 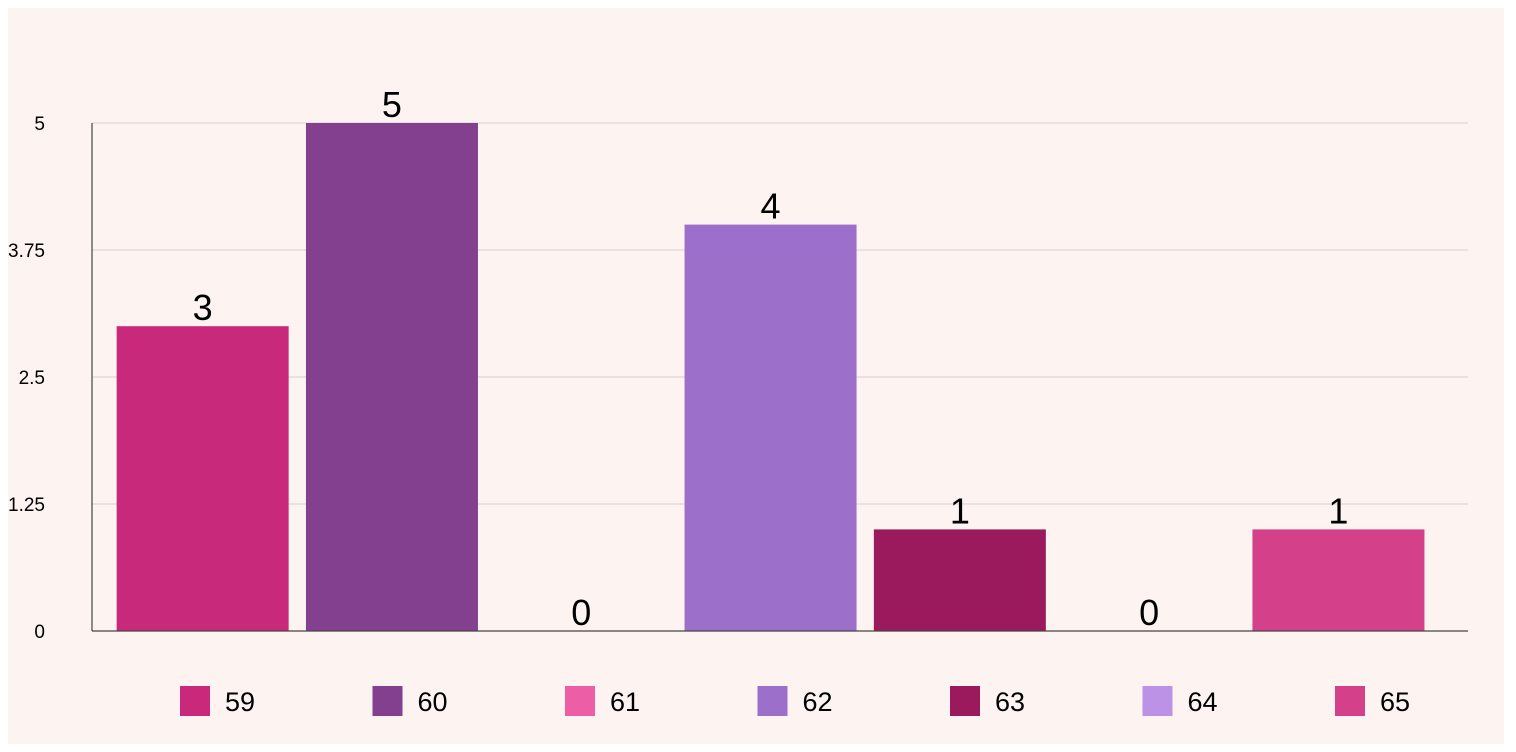 I want to click on y-tick-label: 5, so click(x=39, y=124).